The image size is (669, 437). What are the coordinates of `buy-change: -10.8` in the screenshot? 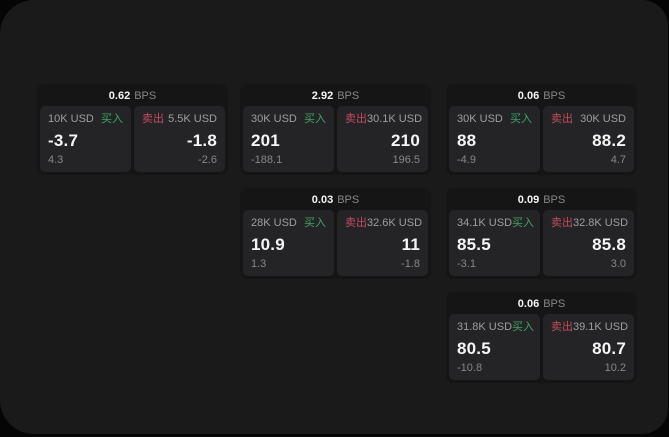 It's located at (470, 368).